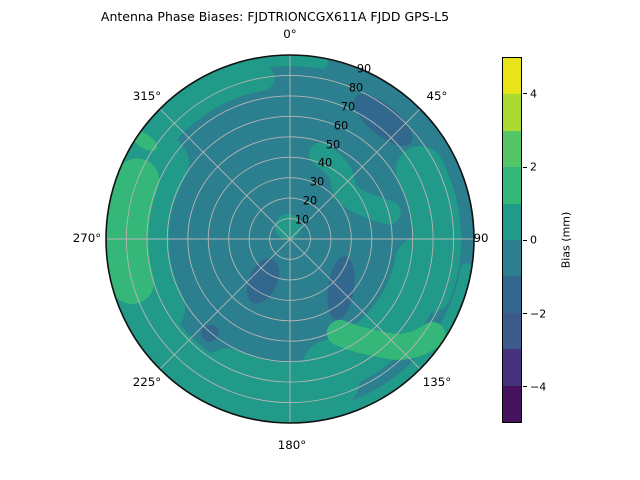  Describe the element at coordinates (538, 314) in the screenshot. I see `colorbar-tick-label-m2: −2` at that location.